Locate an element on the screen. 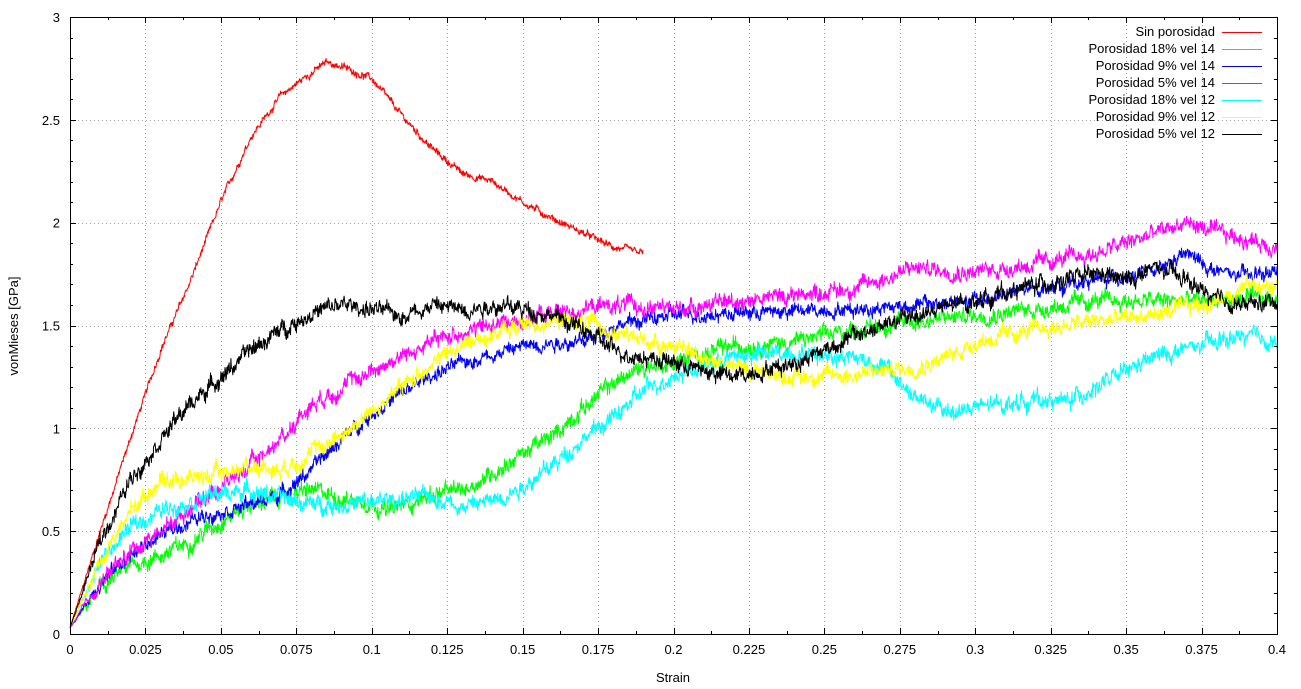 This screenshot has width=1301, height=689. y-tick-label: 3 is located at coordinates (56, 17).